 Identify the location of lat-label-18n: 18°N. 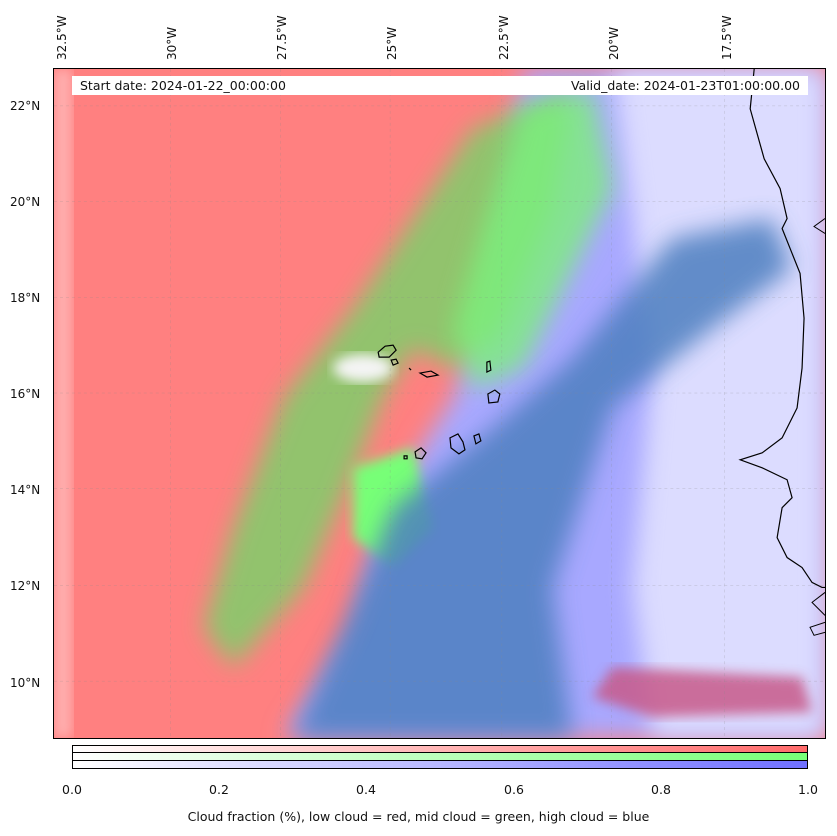
(25, 298).